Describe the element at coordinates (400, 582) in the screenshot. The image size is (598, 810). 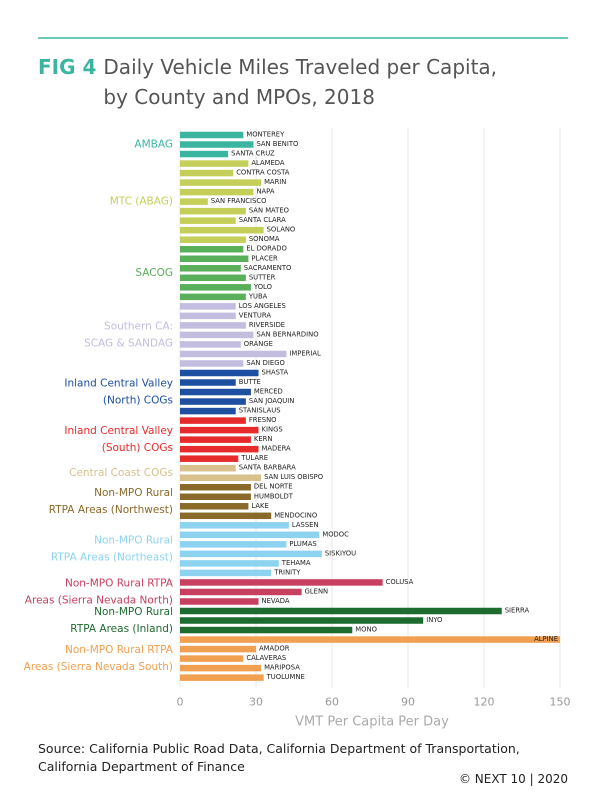
I see `bar-label: COLUSA` at that location.